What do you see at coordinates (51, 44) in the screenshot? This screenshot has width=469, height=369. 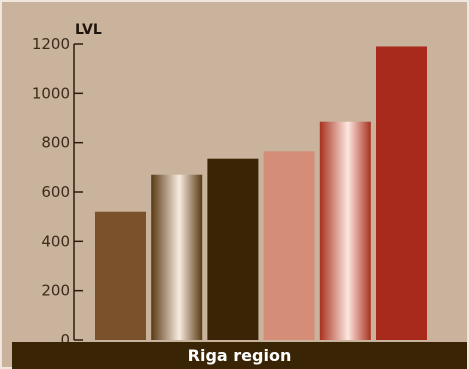 I see `y-tick-label: 1200` at bounding box center [51, 44].